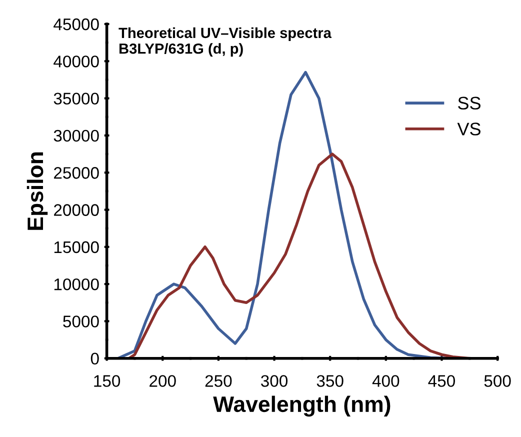 This screenshot has width=521, height=437. What do you see at coordinates (274, 381) in the screenshot?
I see `x-tick-label: 300` at bounding box center [274, 381].